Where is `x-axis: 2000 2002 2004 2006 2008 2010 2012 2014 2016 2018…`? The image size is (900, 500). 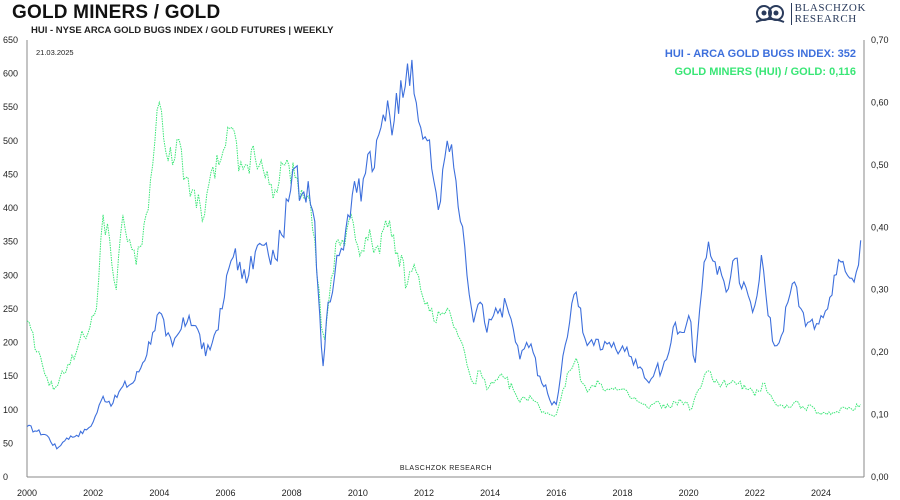 x-axis: 2000 2002 2004 2006 2008 2010 2012 2014 2016 2018… is located at coordinates (424, 493).